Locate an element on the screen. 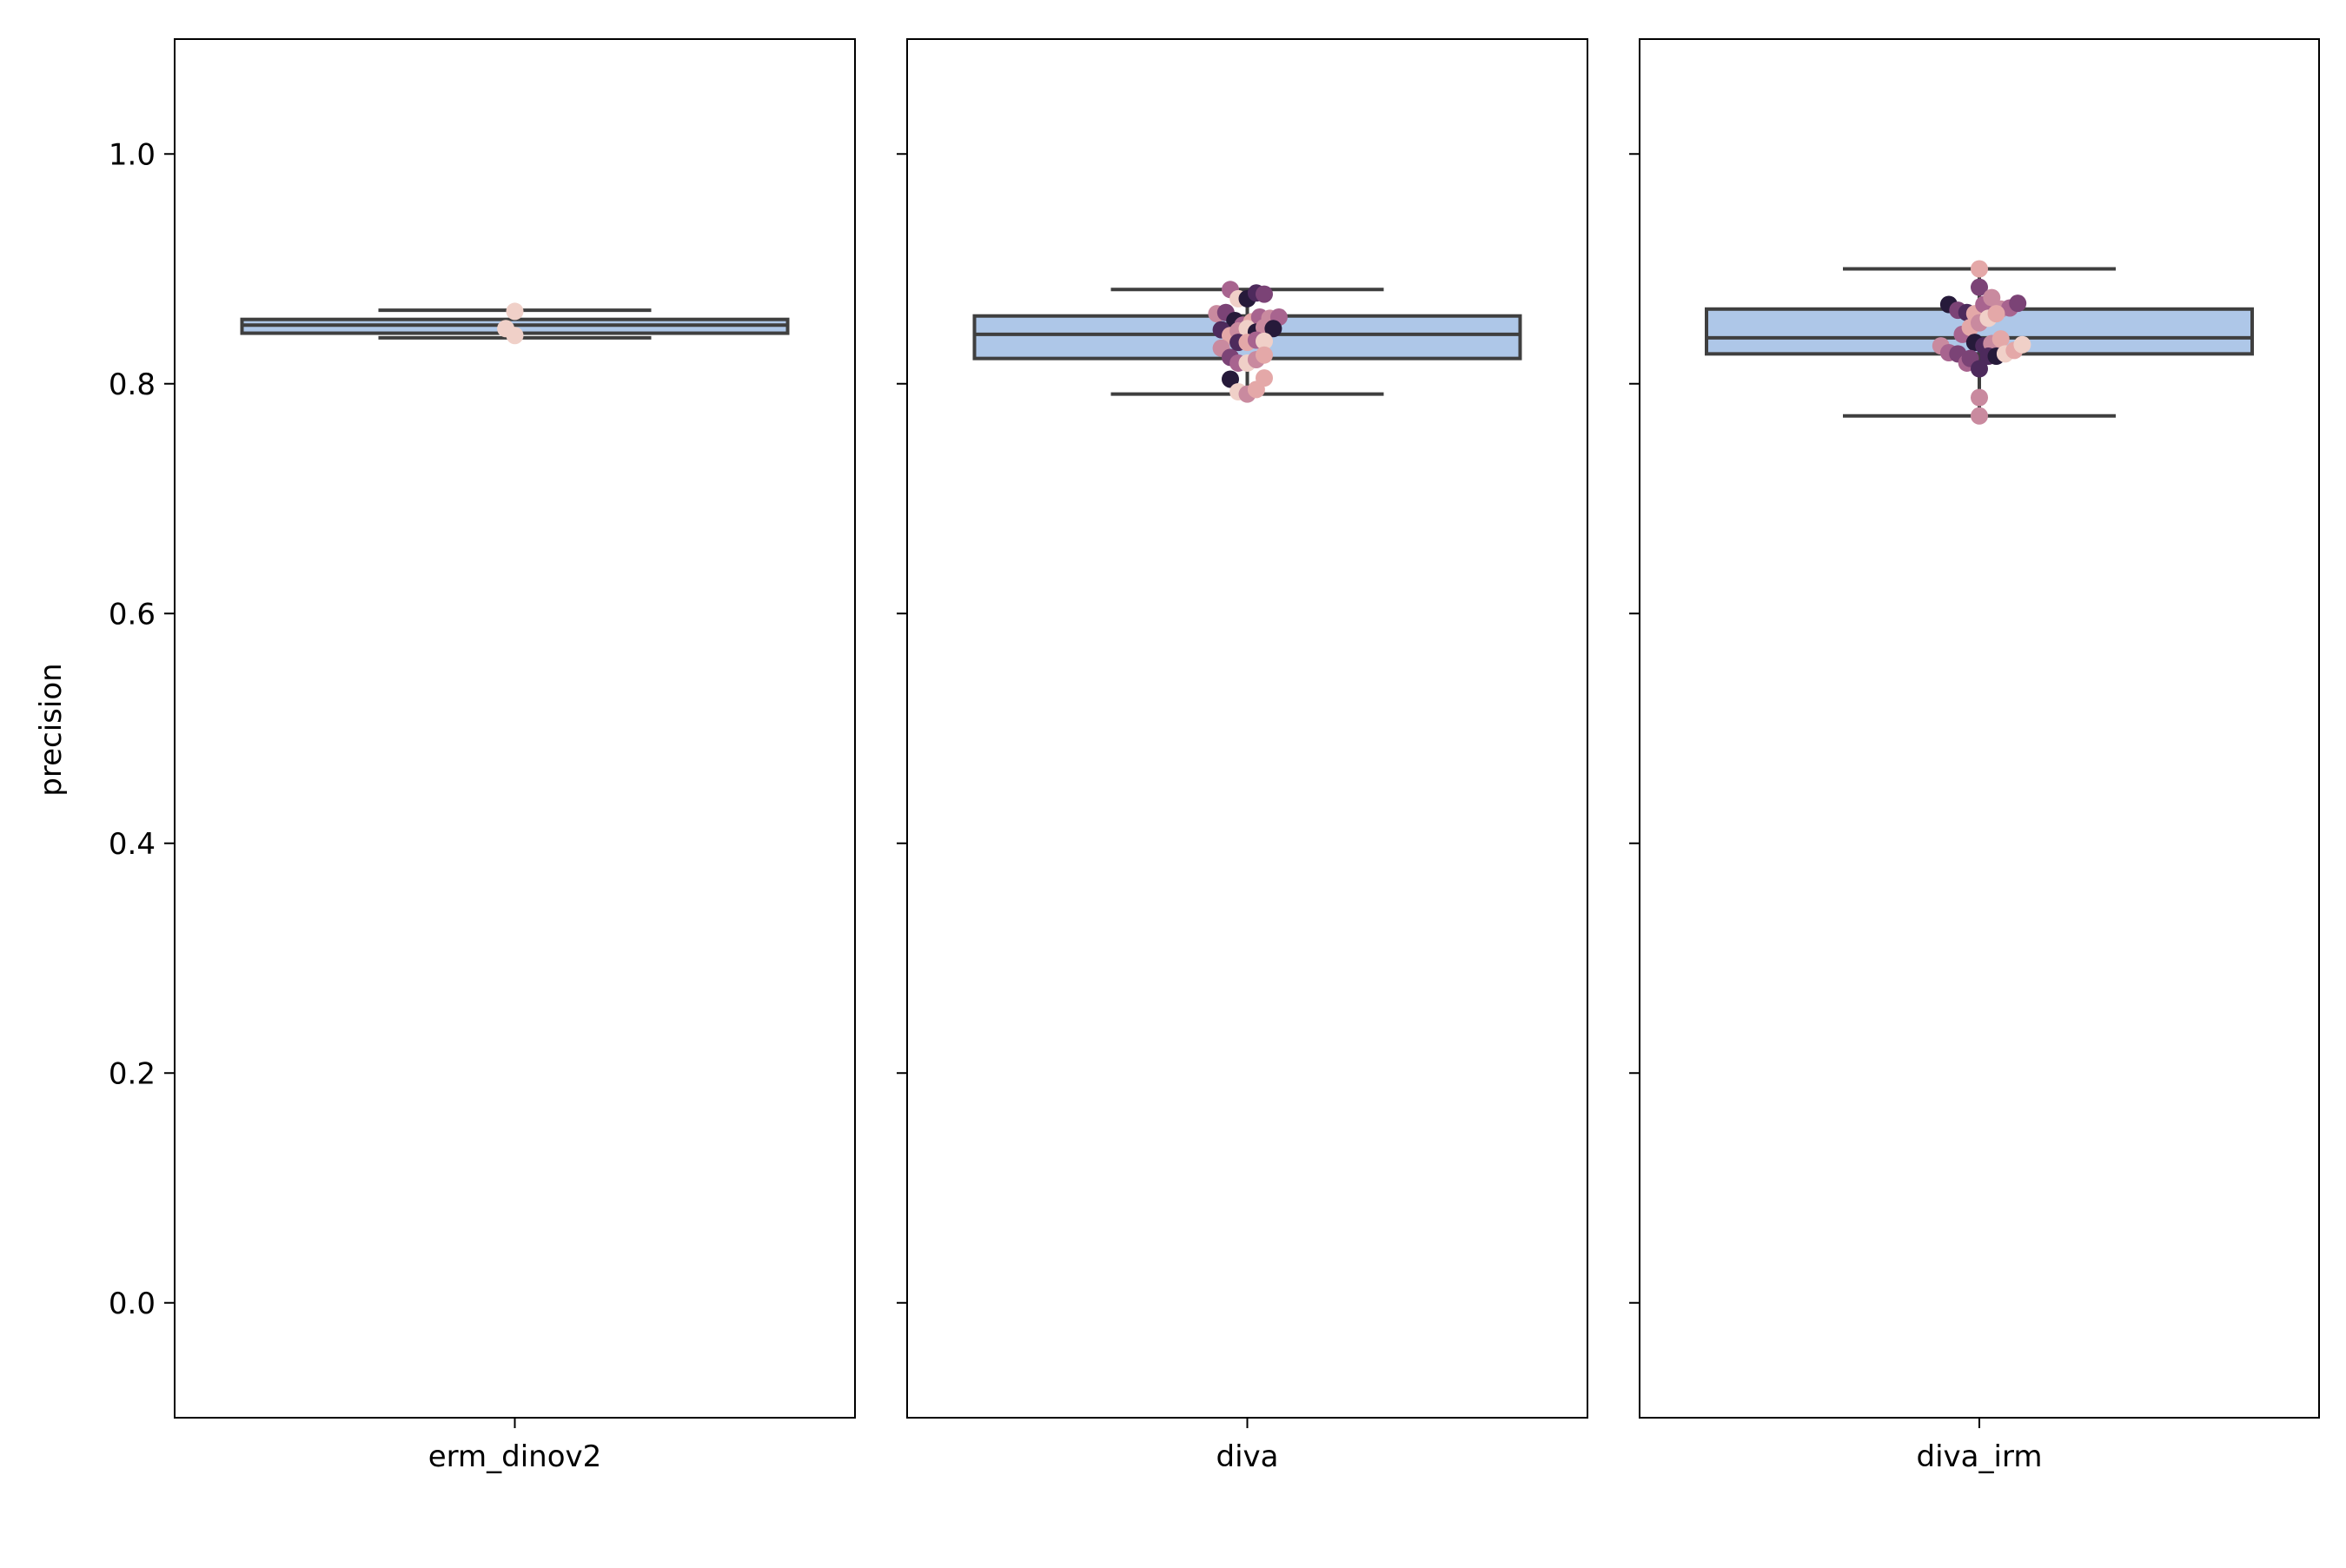 The width and height of the screenshot is (2346, 1568). x-tick-label: diva is located at coordinates (1247, 1456).